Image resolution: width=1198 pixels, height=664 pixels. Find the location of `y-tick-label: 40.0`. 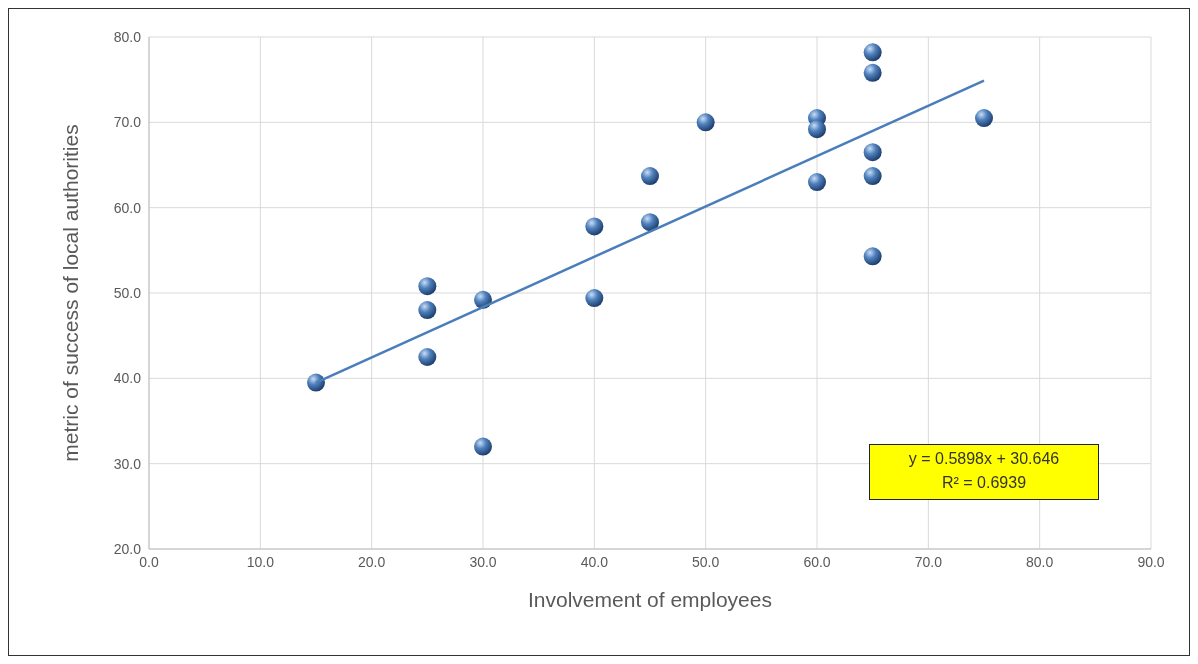

y-tick-label: 40.0 is located at coordinates (127, 378).